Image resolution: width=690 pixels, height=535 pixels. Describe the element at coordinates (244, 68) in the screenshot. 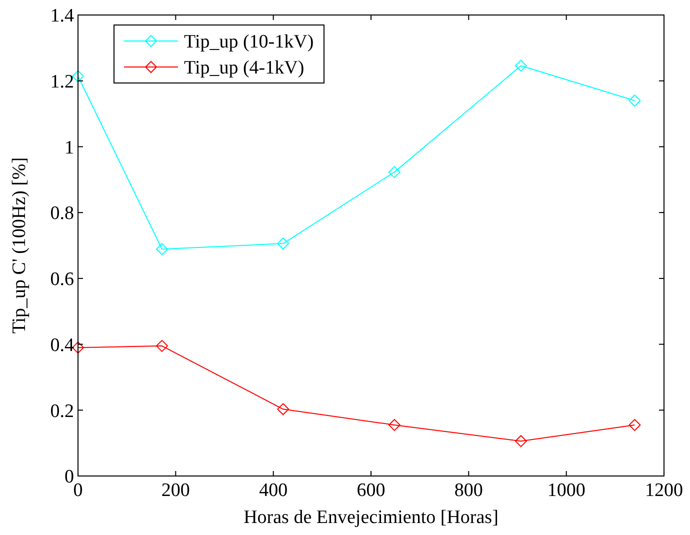

I see `legend-label: Tip_up (4-1kV)` at that location.